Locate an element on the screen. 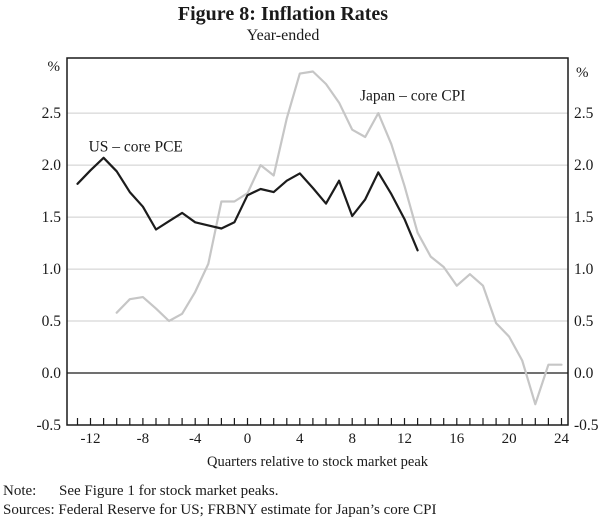  svg-text: 0 is located at coordinates (248, 439).